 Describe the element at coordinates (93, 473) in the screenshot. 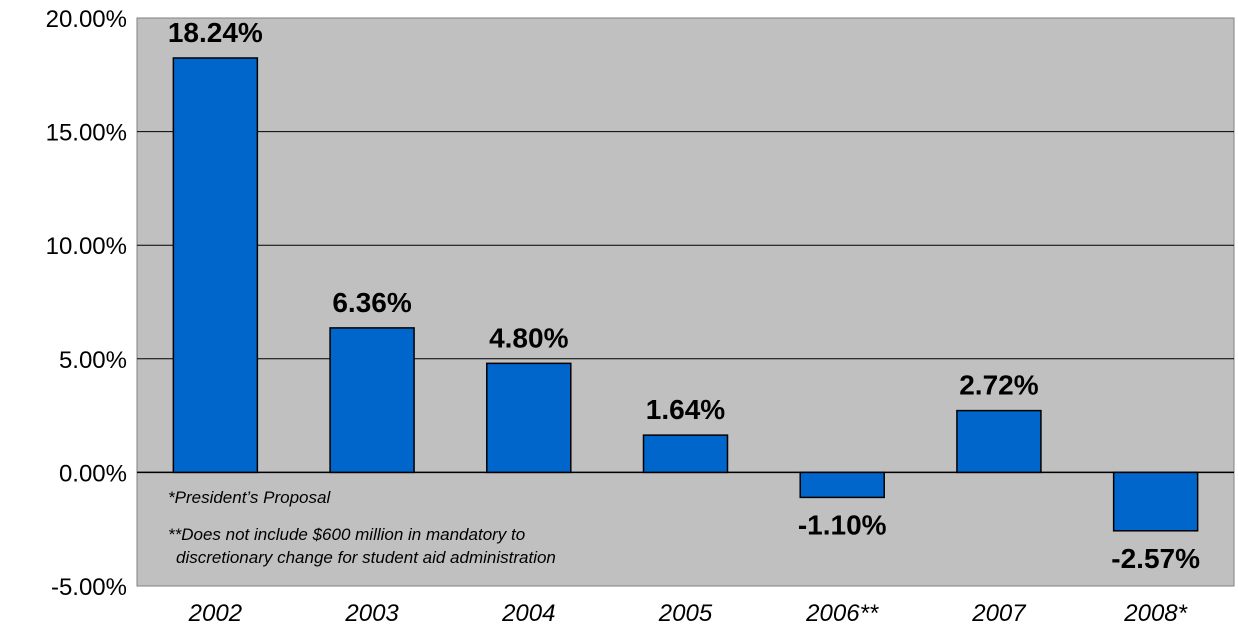

I see `y-tick-label: 0.00%` at that location.